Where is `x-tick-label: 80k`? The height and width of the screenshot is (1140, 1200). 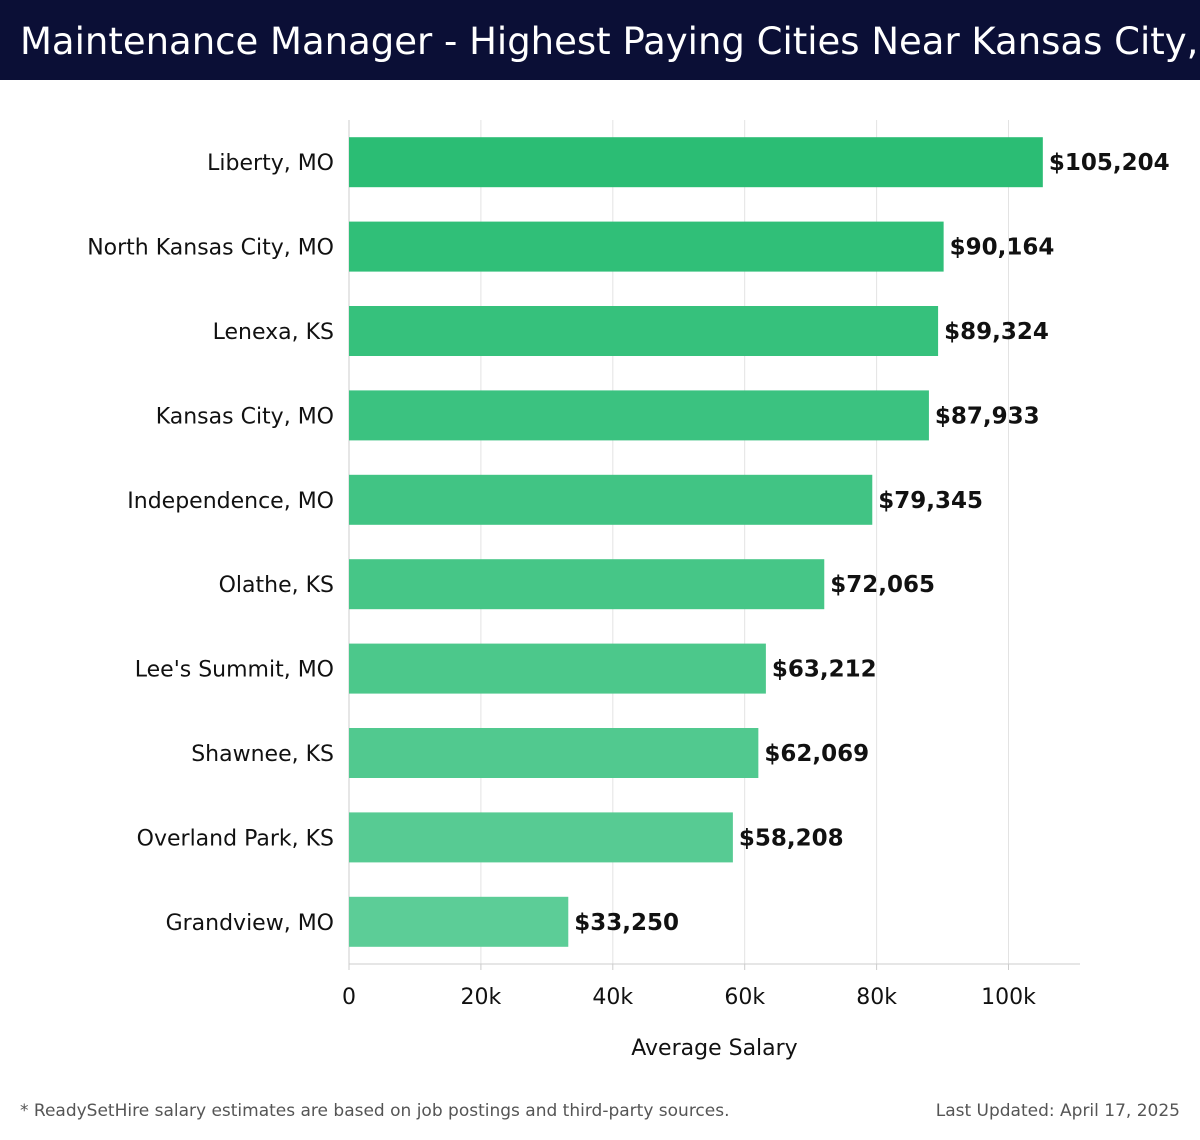
x-tick-label: 80k is located at coordinates (876, 997).